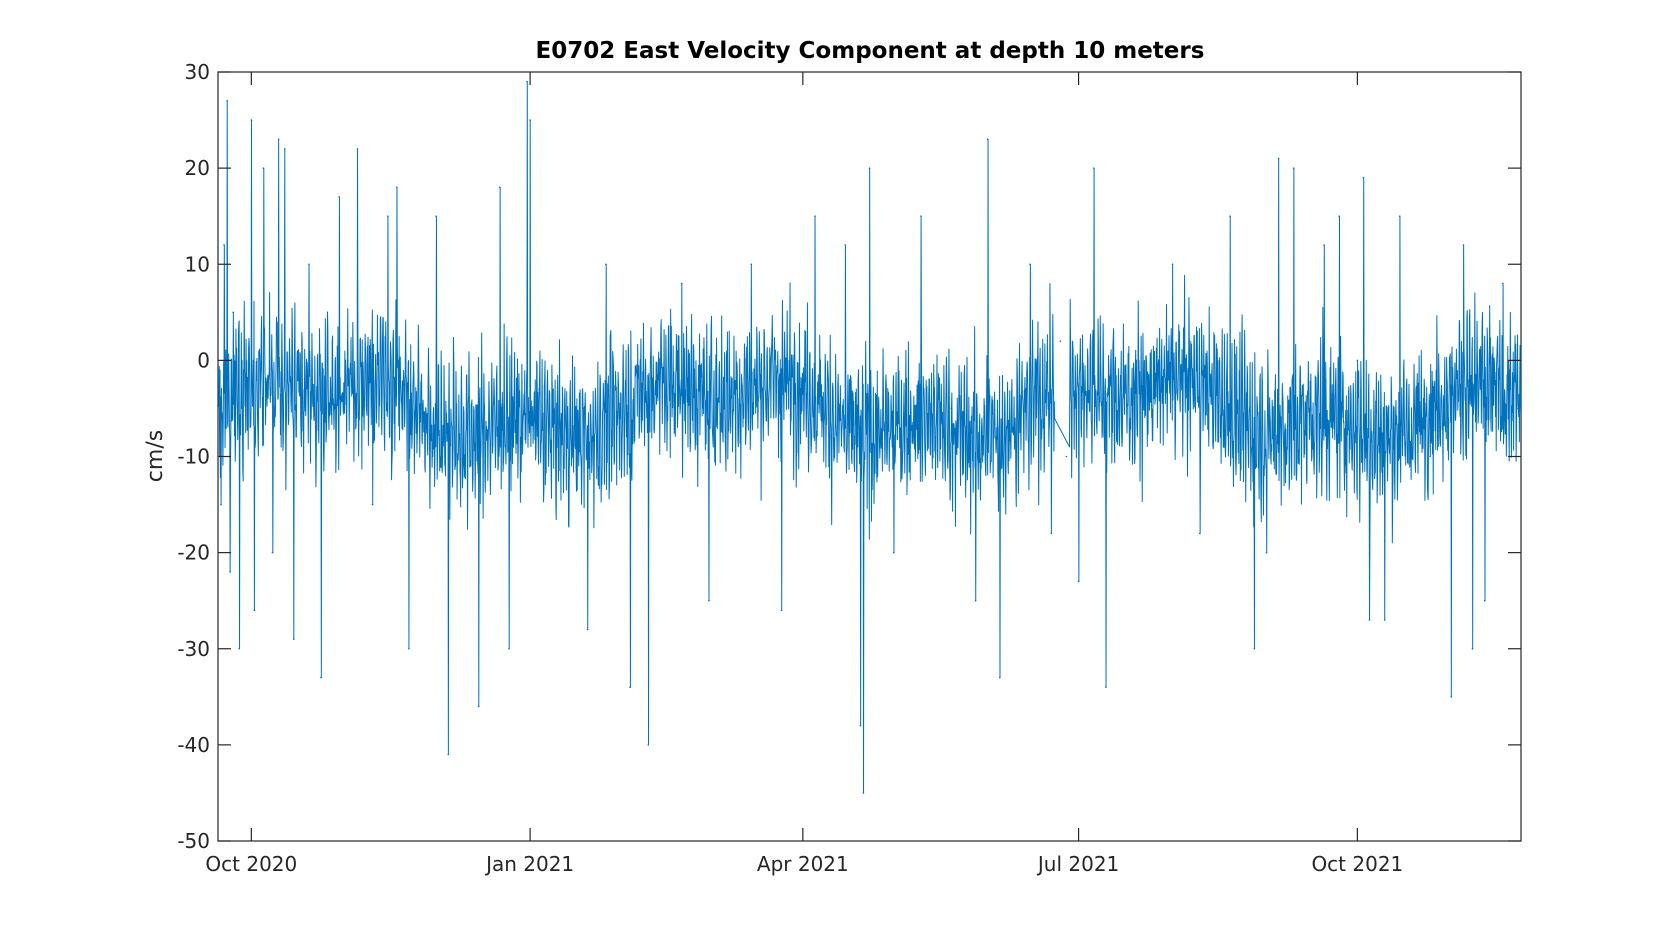 The width and height of the screenshot is (1667, 938). Describe the element at coordinates (193, 553) in the screenshot. I see `y-tick-label: -20` at that location.